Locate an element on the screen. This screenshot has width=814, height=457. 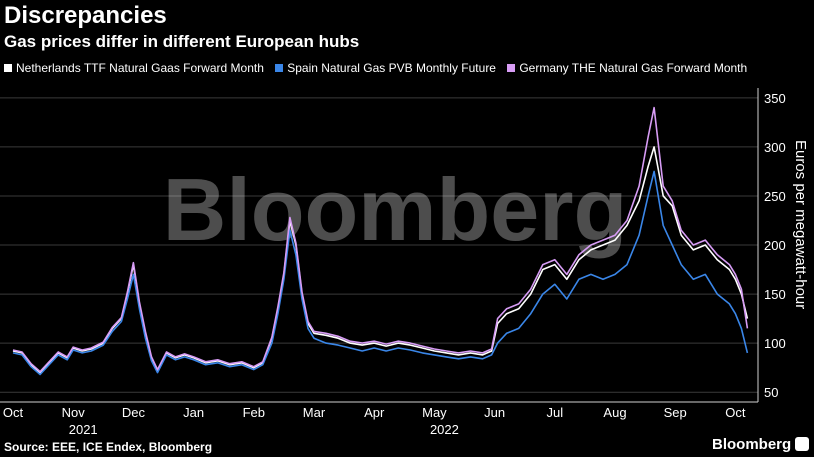
x-tick-9: Jul is located at coordinates (554, 412).